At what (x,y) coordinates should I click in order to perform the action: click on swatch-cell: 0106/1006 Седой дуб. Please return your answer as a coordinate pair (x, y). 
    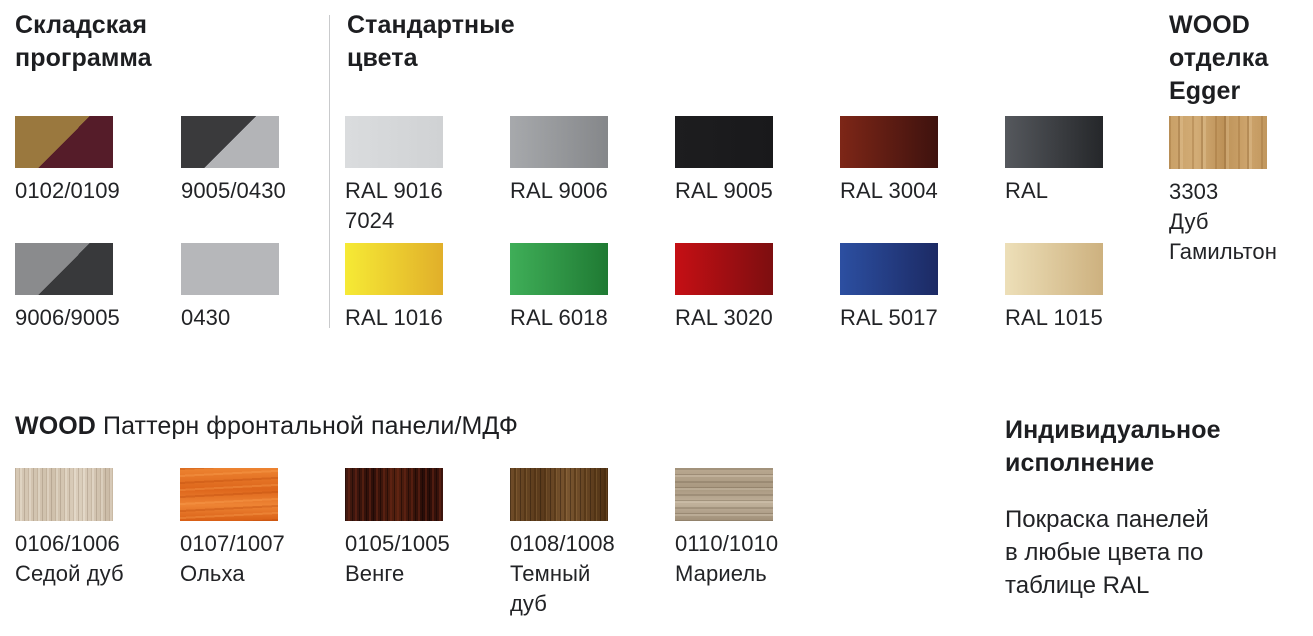
    Looking at the image, I should click on (69, 531).